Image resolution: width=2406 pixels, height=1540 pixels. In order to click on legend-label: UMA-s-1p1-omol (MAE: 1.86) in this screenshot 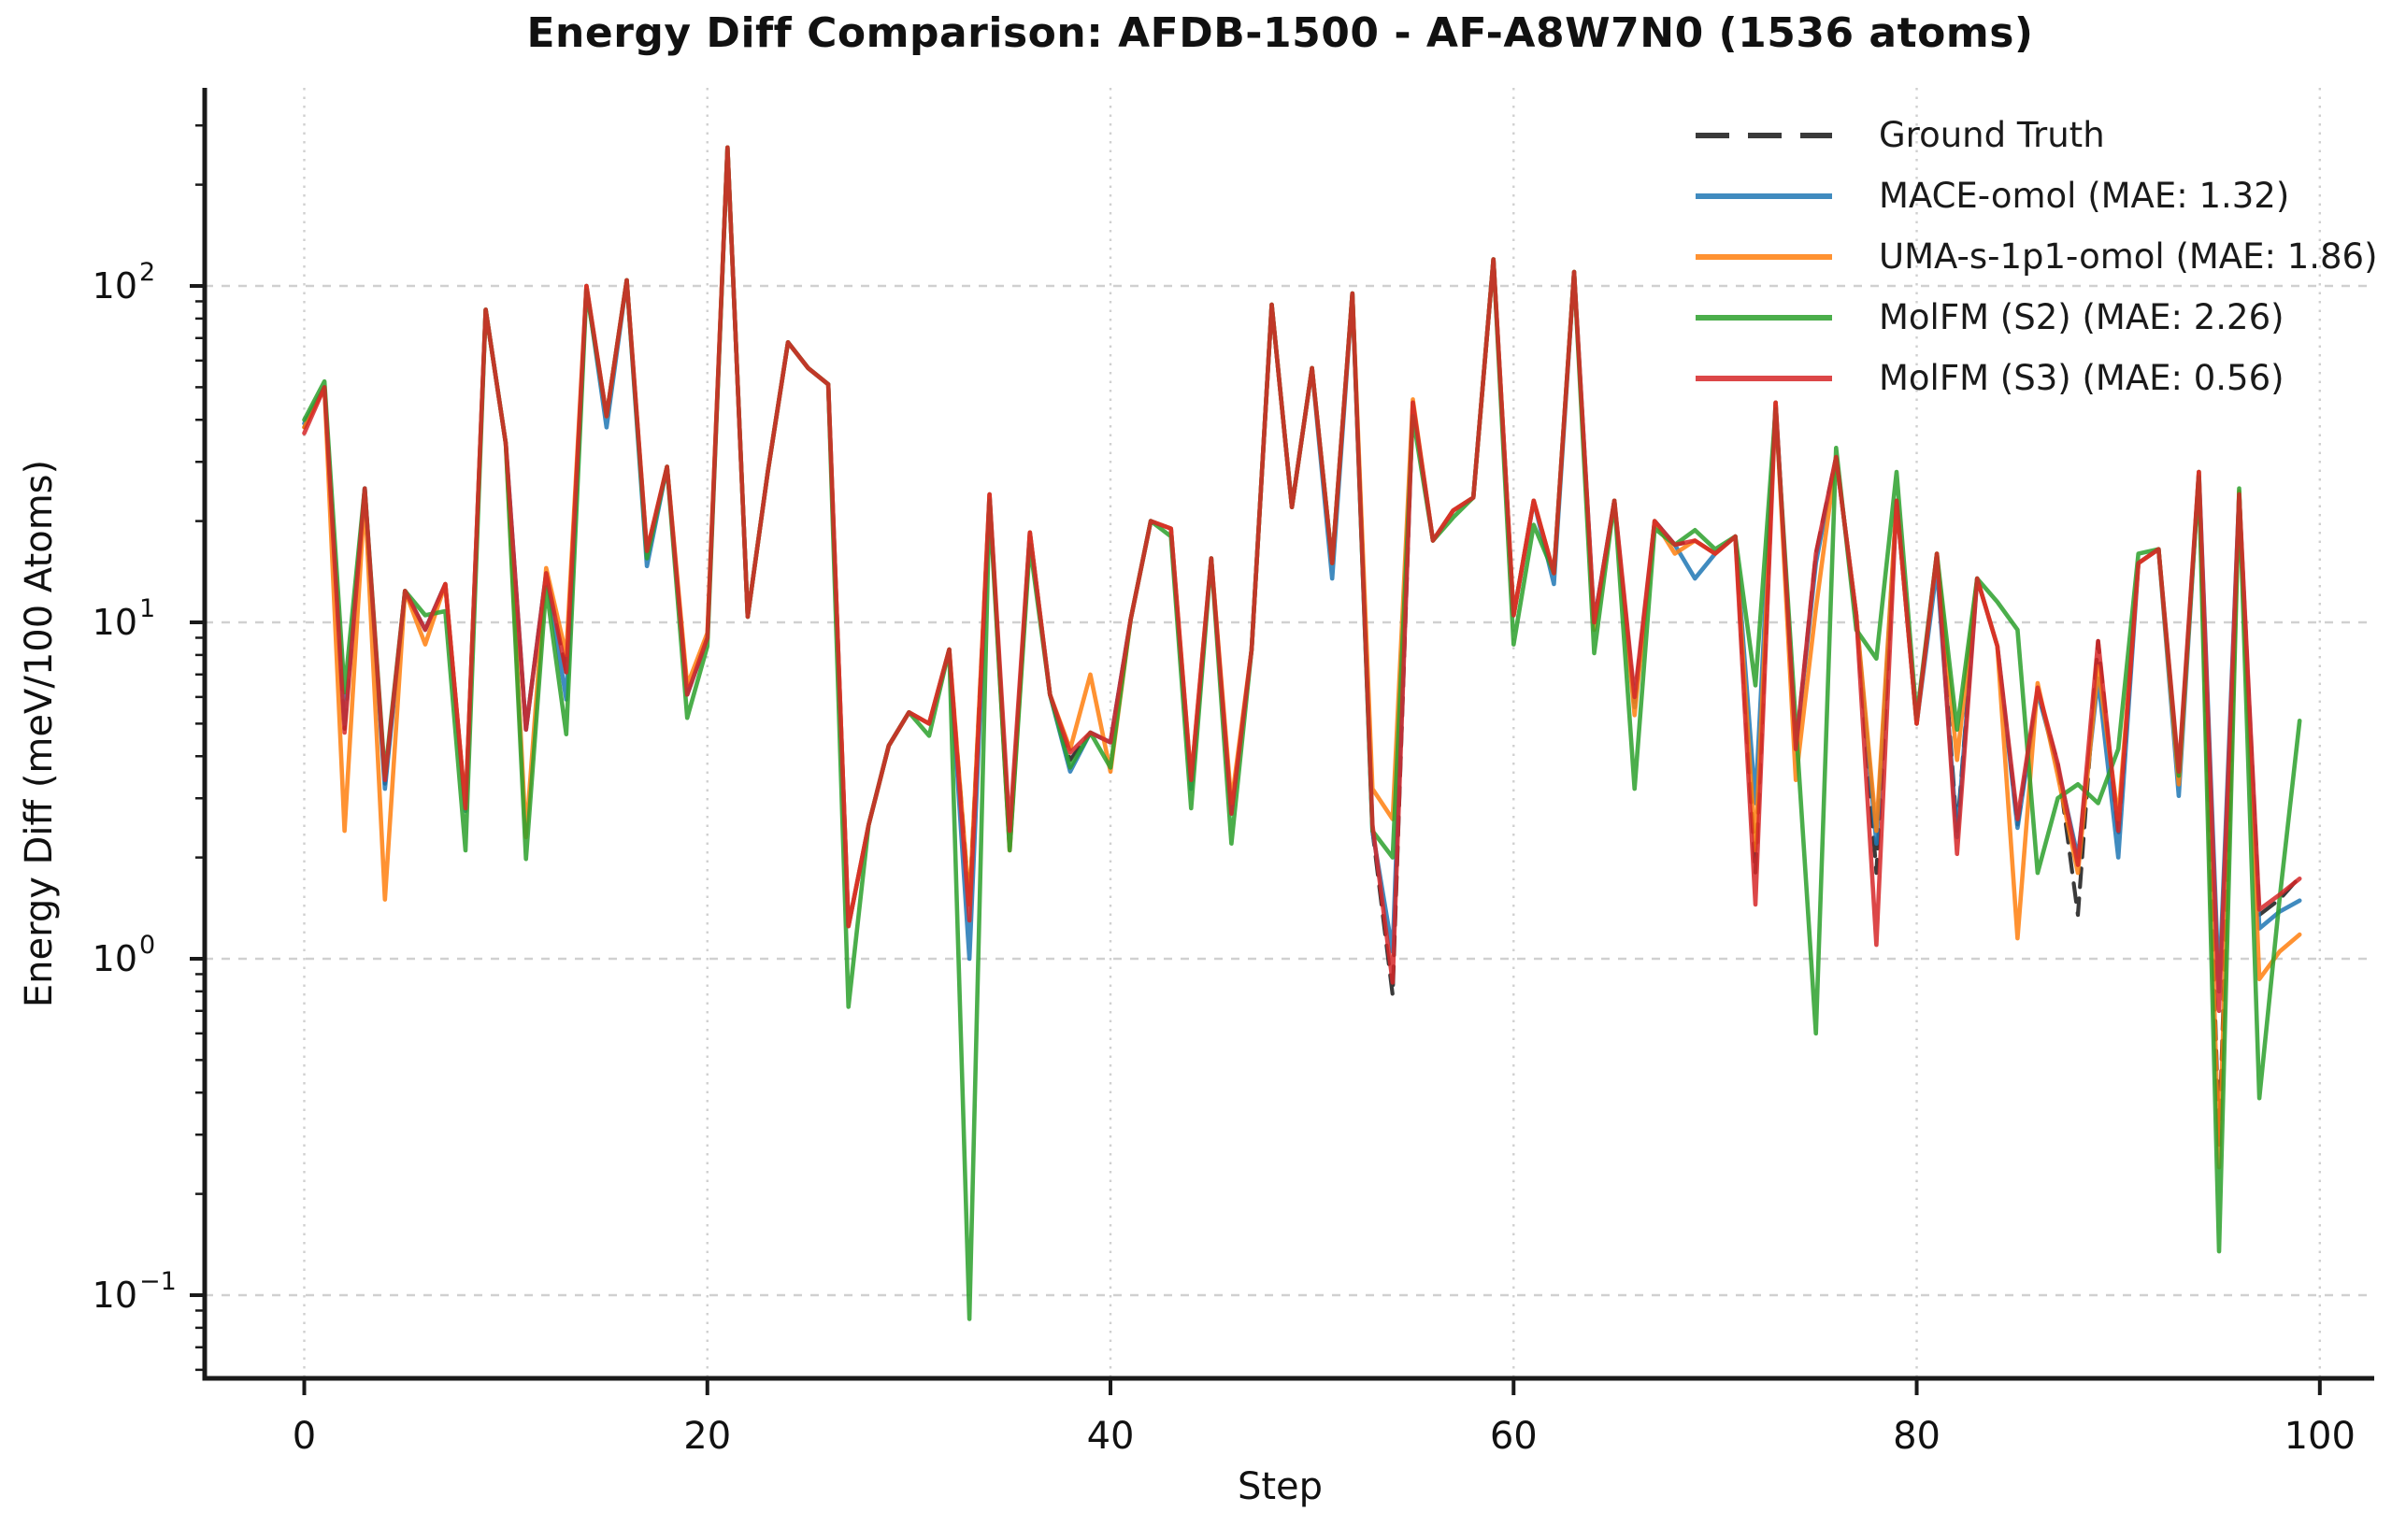, I will do `click(2128, 256)`.